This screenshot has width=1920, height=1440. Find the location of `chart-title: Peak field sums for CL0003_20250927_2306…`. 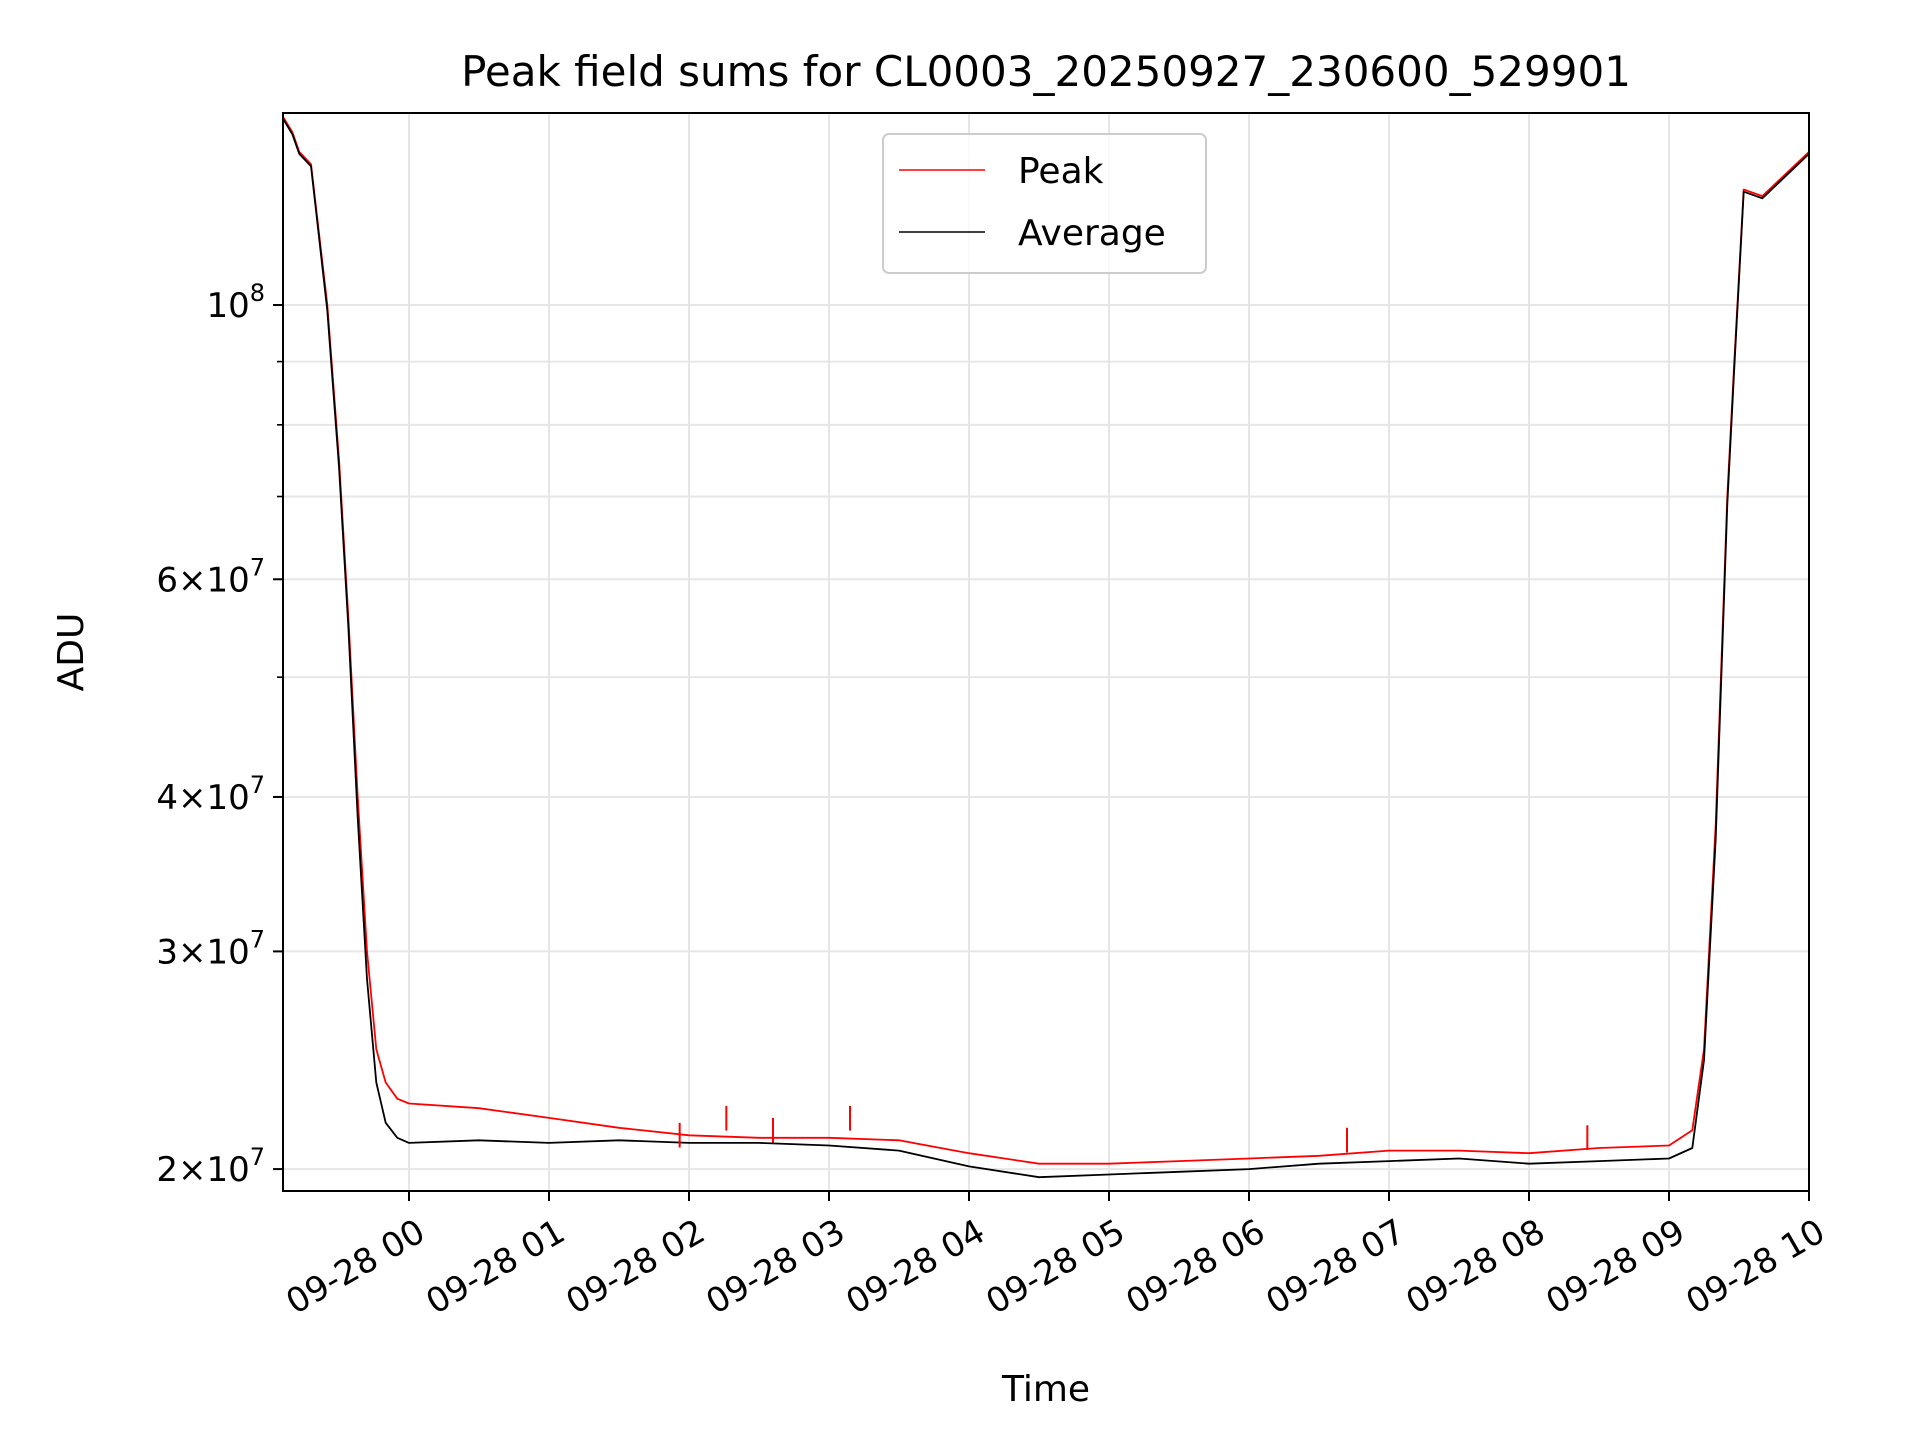

chart-title: Peak field sums for CL0003_20250927_2306… is located at coordinates (1046, 71).